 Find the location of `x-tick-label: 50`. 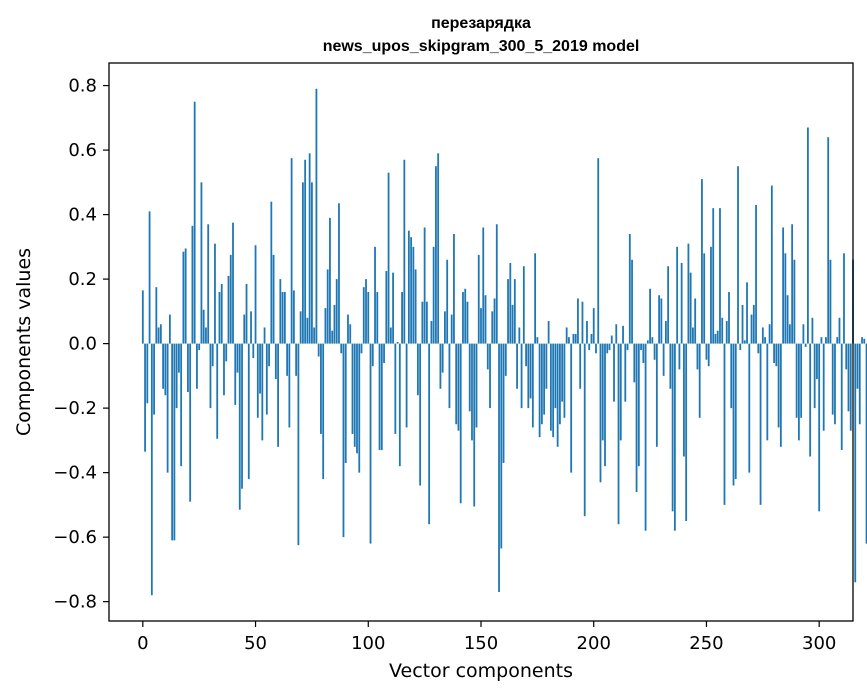

x-tick-label: 50 is located at coordinates (255, 643).